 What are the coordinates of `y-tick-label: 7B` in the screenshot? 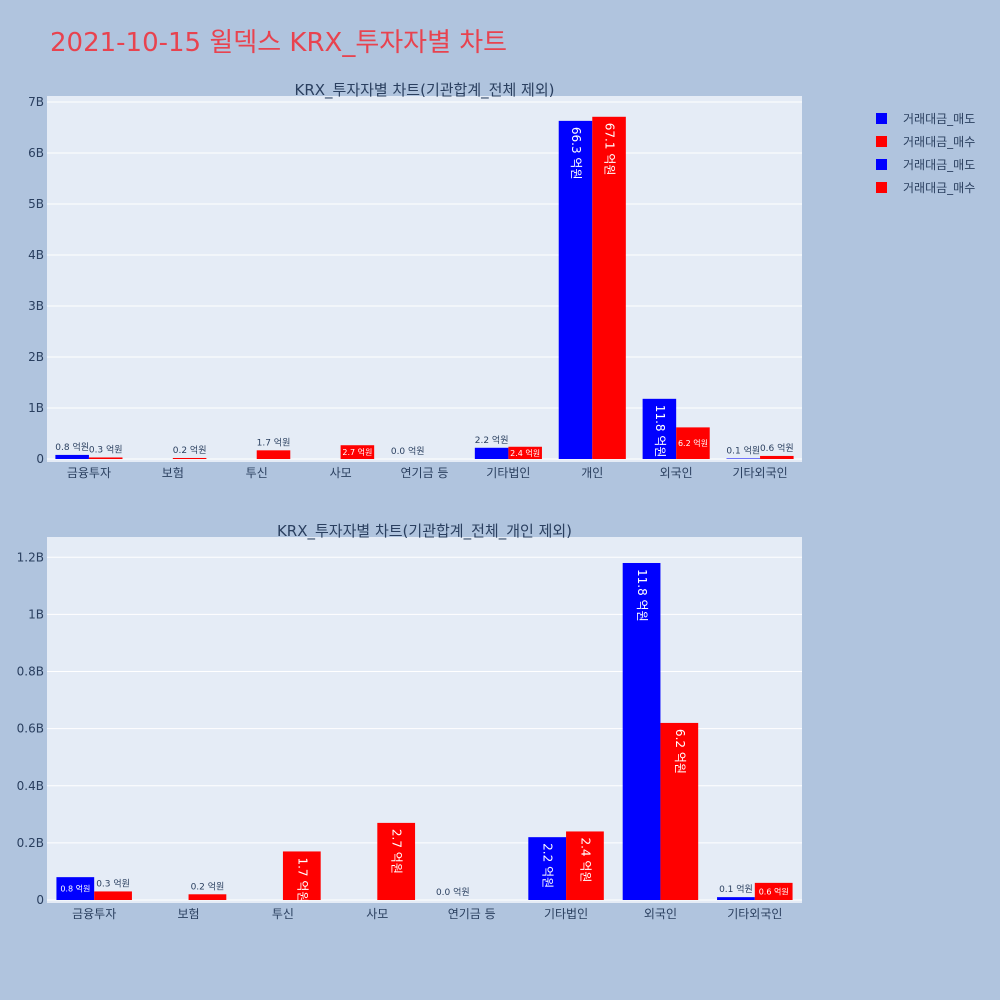 It's located at (36, 102).